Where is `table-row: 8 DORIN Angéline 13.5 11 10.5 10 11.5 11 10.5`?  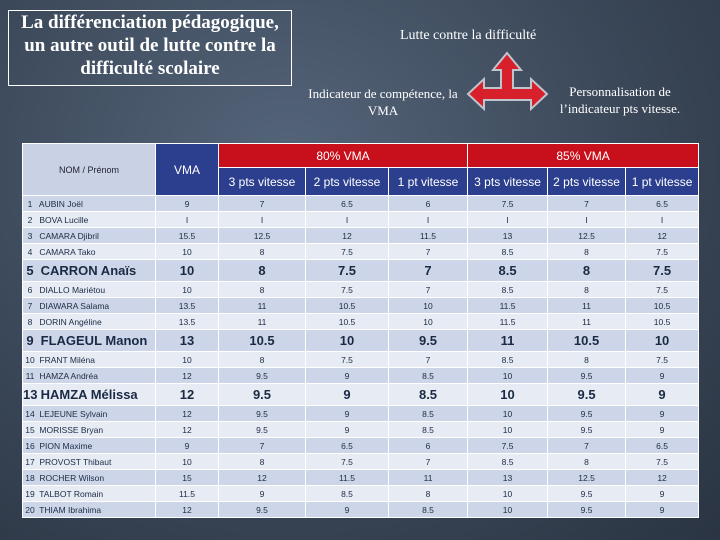
table-row: 8 DORIN Angéline 13.5 11 10.5 10 11.5 11 10.5 is located at coordinates (361, 321).